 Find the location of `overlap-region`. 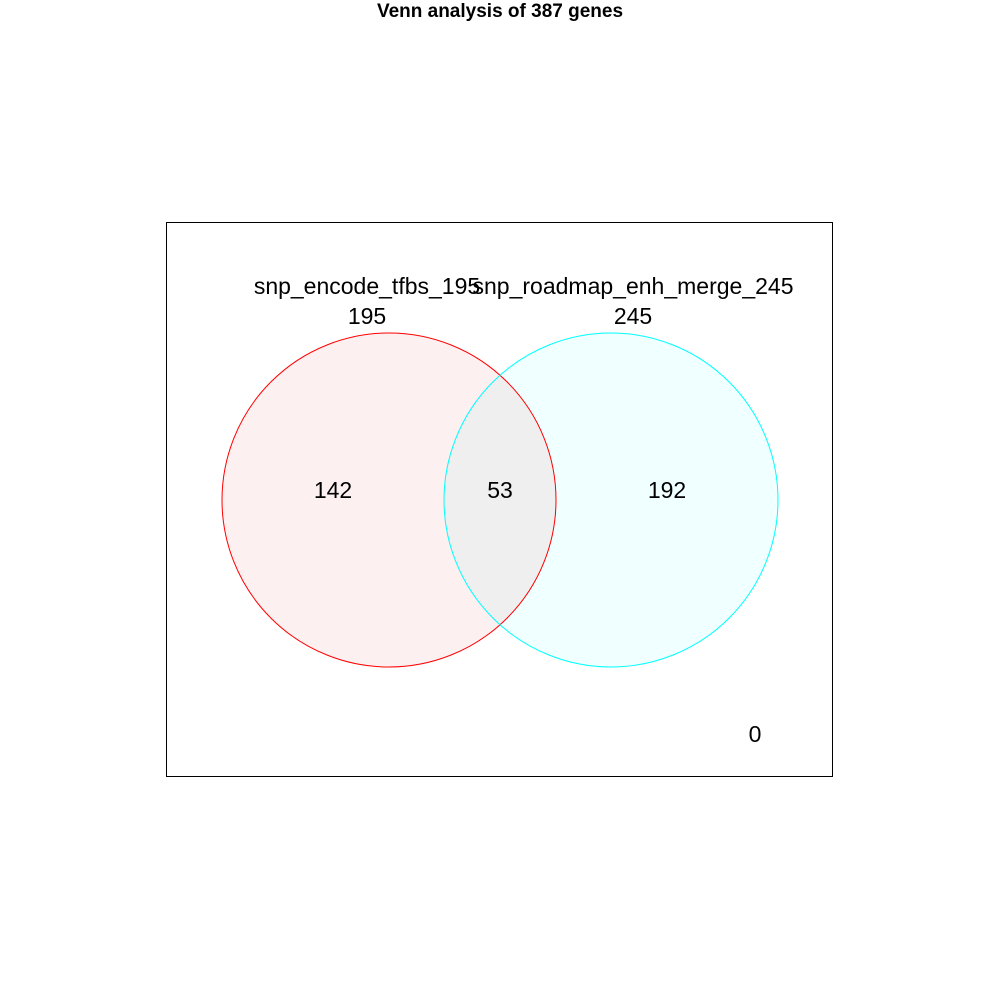

overlap-region is located at coordinates (500, 500).